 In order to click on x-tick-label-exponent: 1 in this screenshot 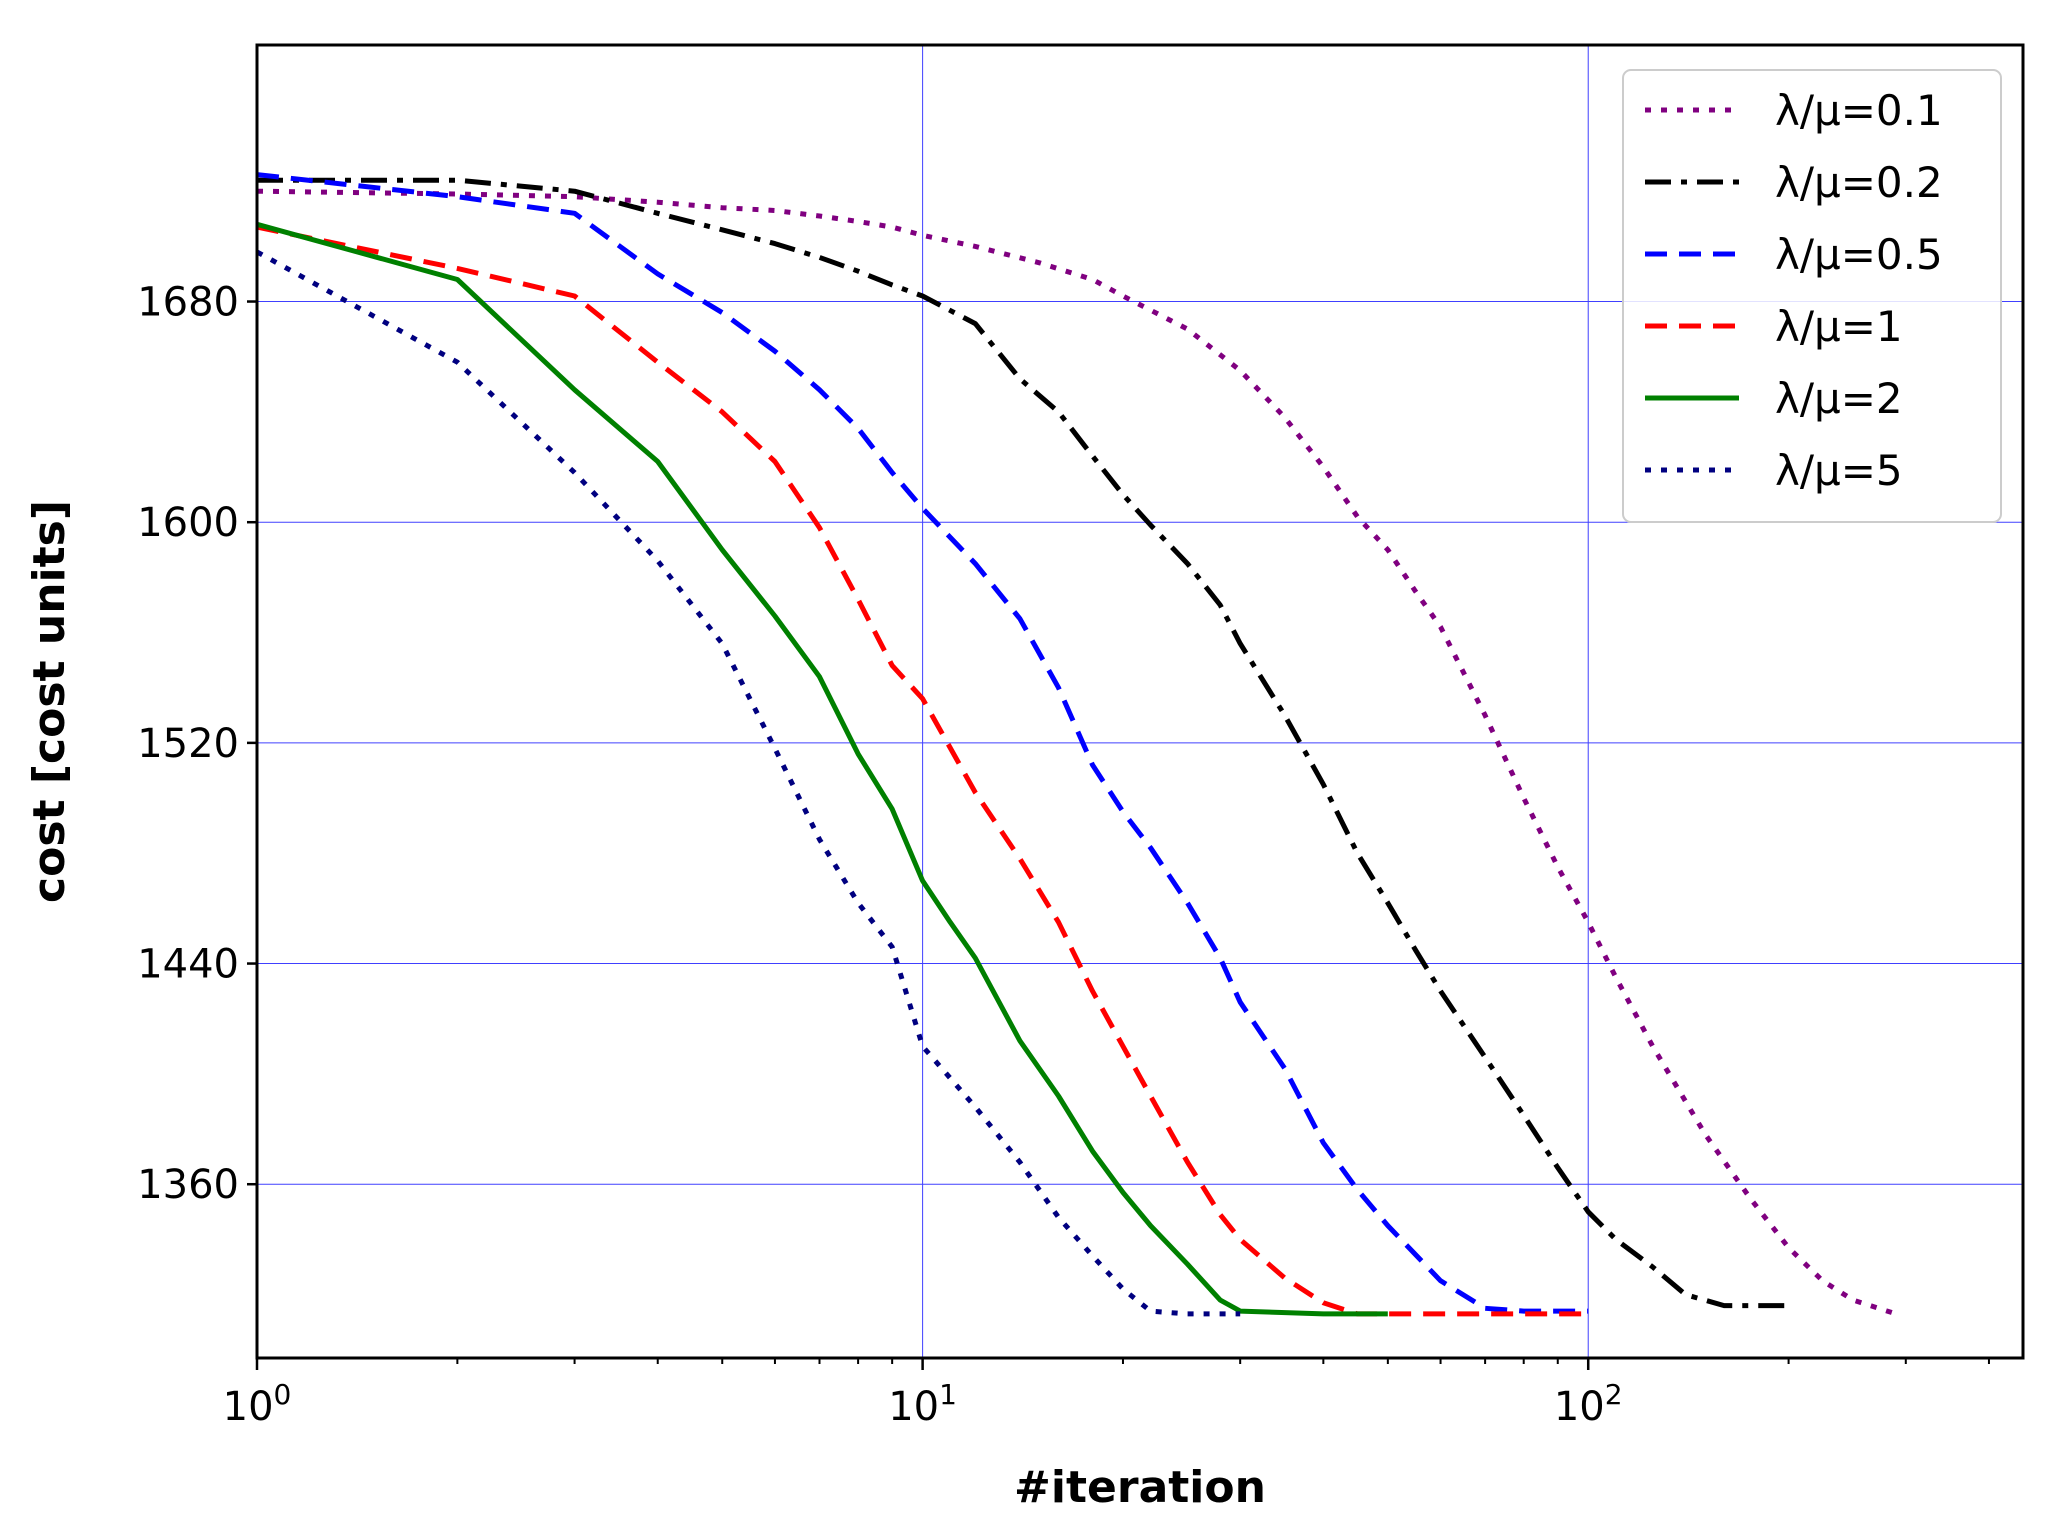, I will do `click(948, 1394)`.